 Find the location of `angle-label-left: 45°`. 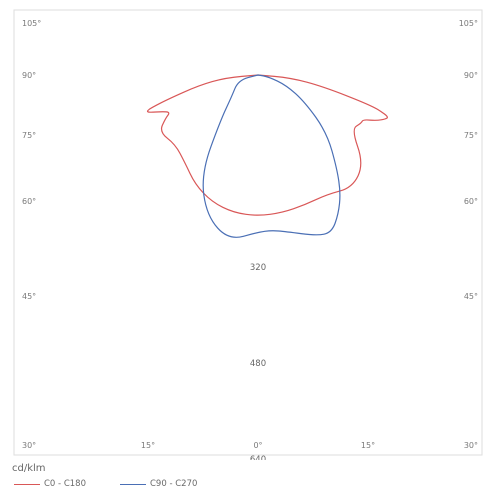

angle-label-left: 45° is located at coordinates (29, 296).